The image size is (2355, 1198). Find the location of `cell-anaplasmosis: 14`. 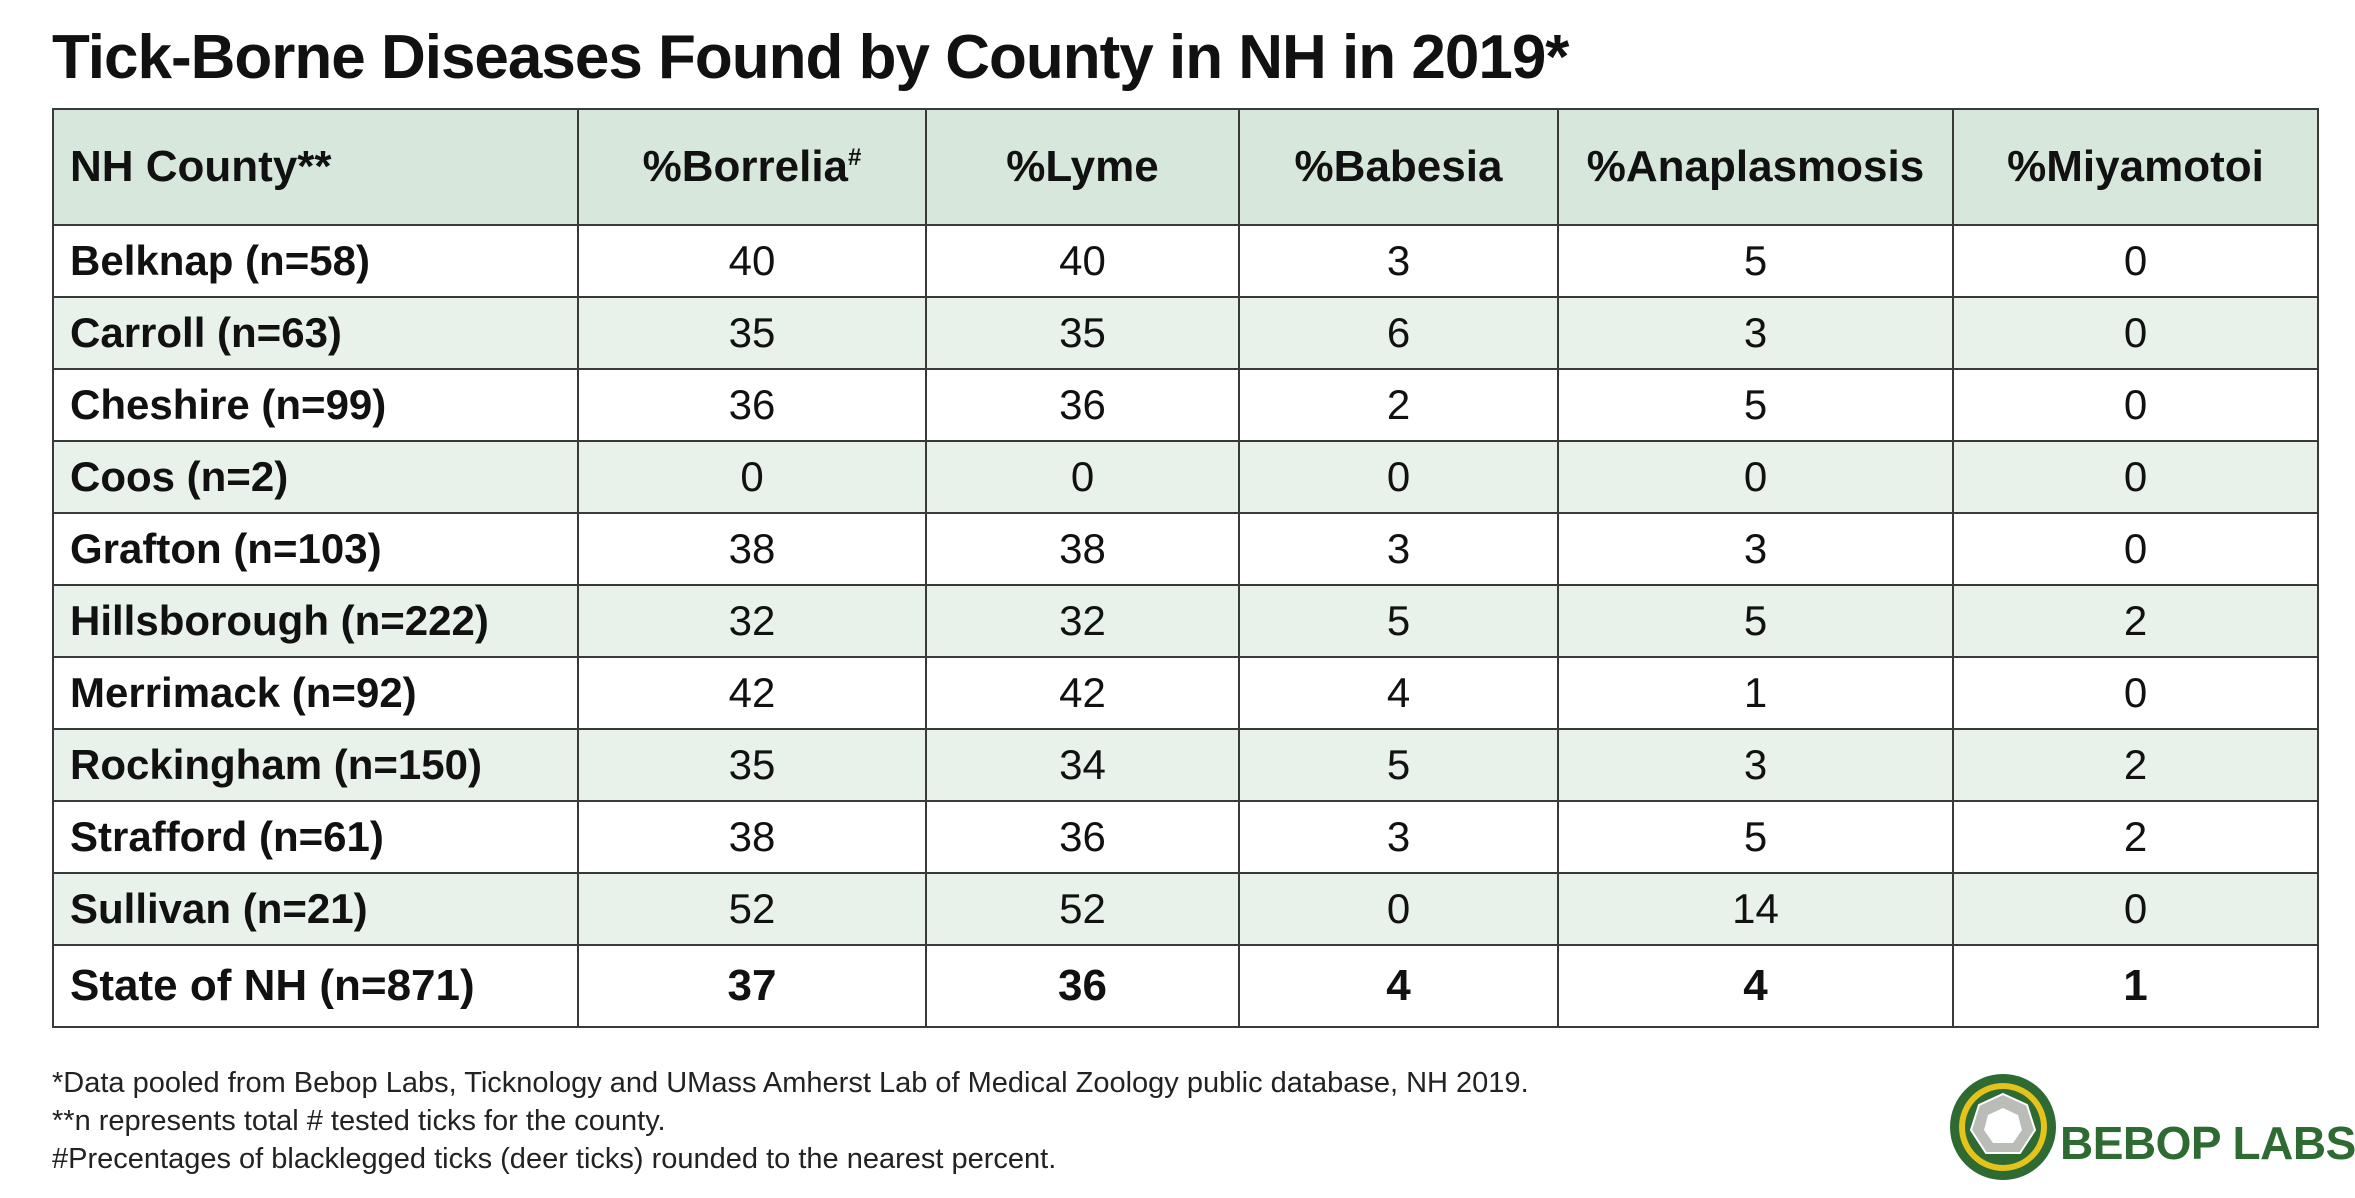

cell-anaplasmosis: 14 is located at coordinates (1755, 909).